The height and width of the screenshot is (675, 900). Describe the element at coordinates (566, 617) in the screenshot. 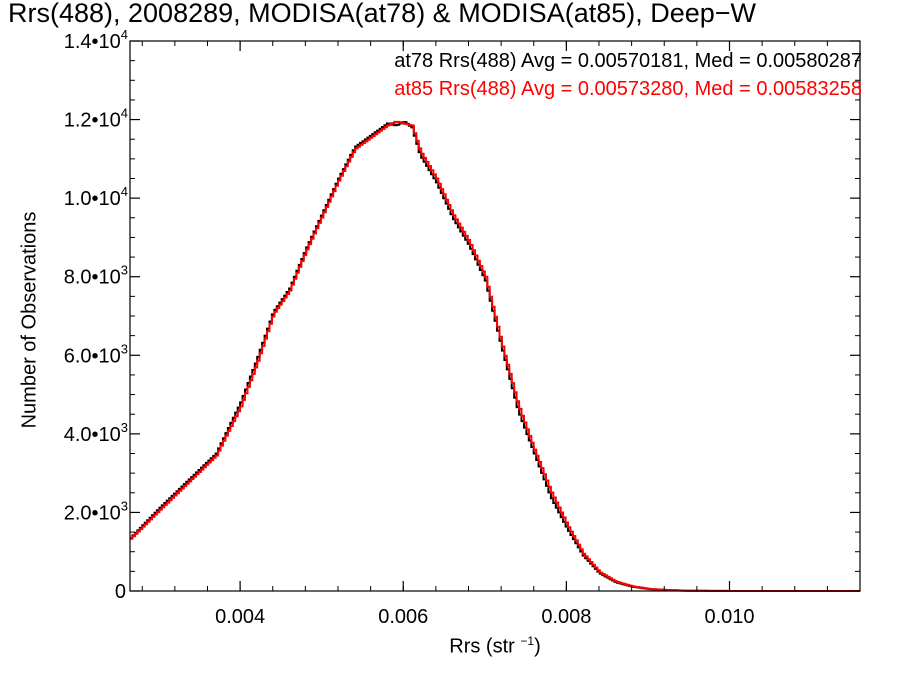

I see `x-tick-label: 0.008` at that location.